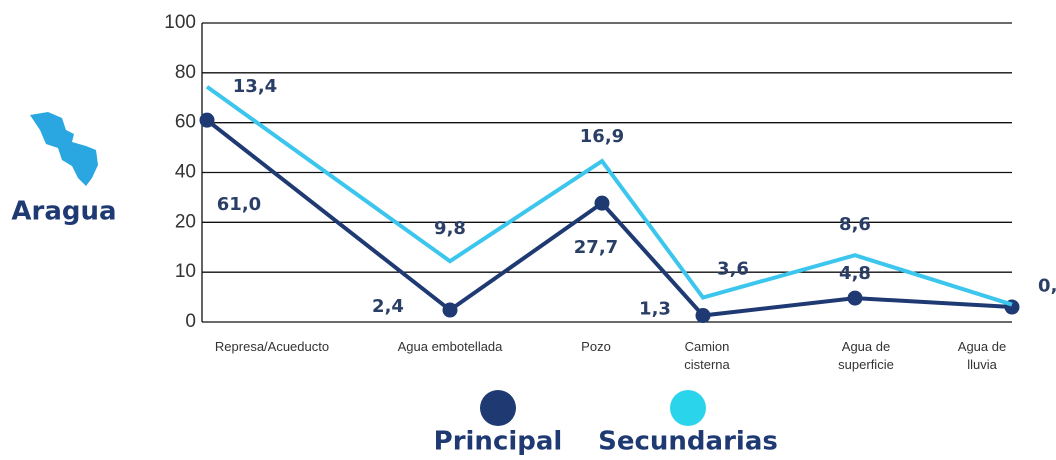  I want to click on region-map, so click(64, 149).